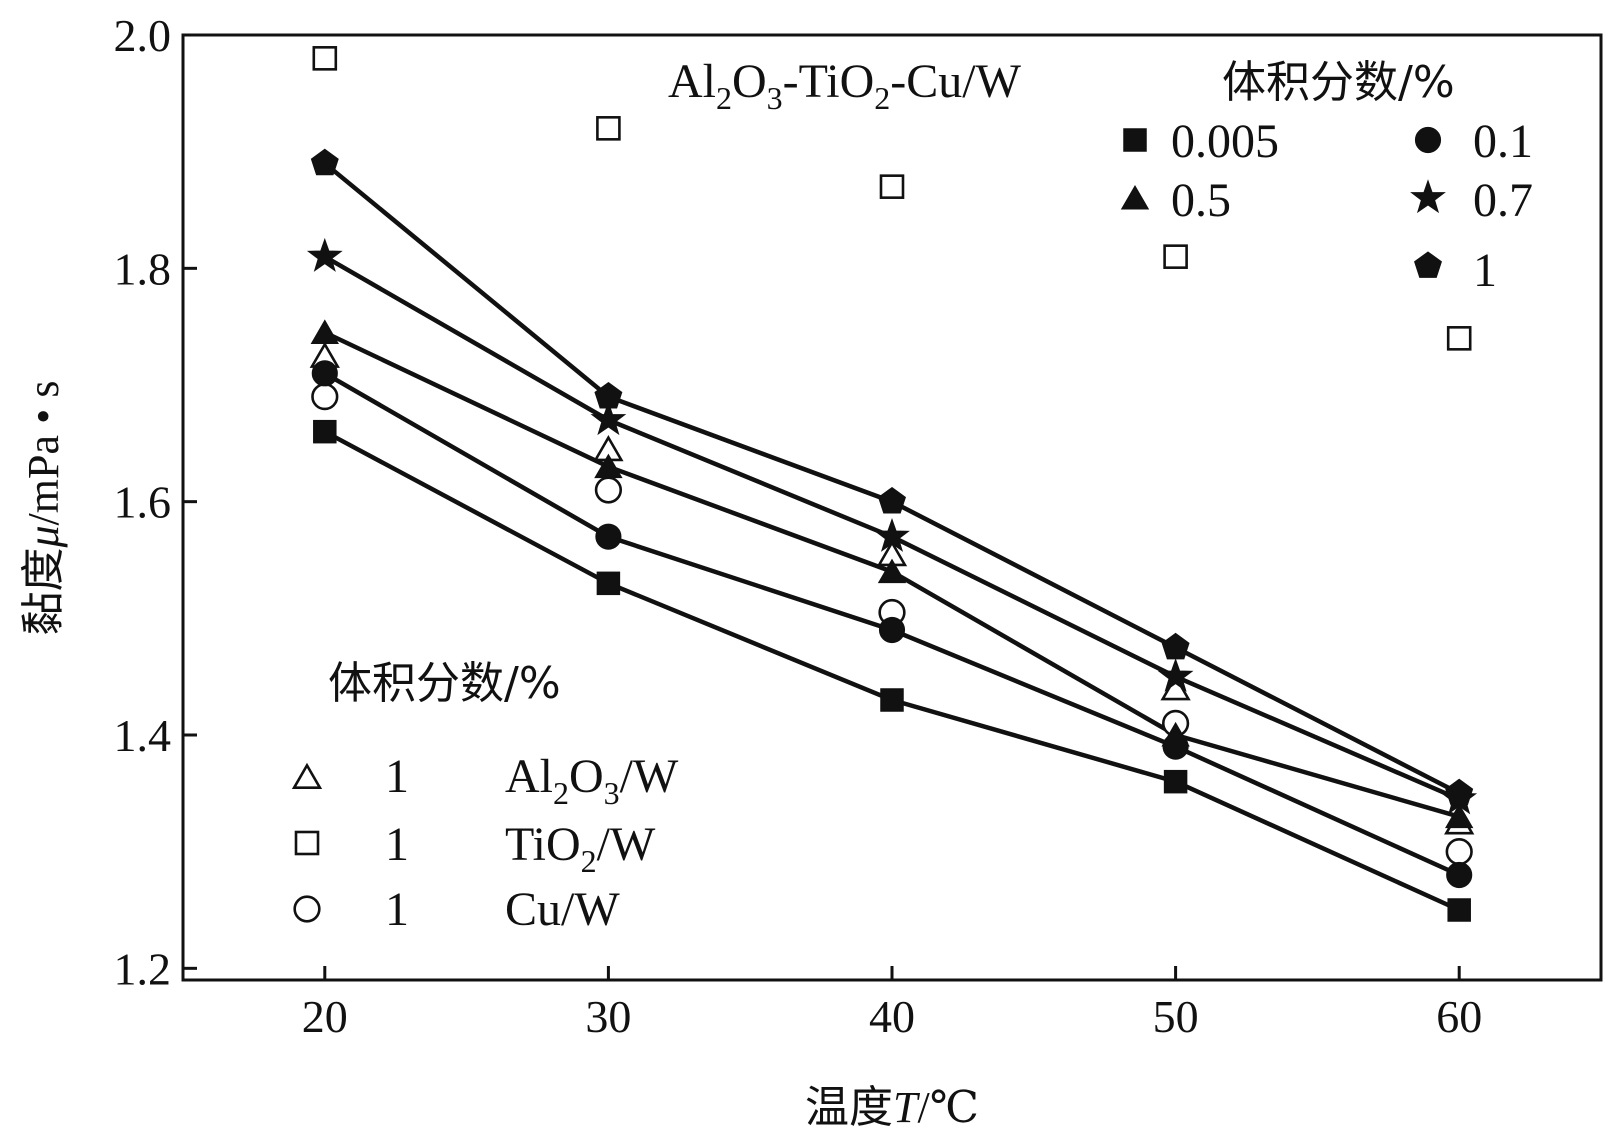  I want to click on legend-label-cu-name: Cu/W, so click(562, 909).